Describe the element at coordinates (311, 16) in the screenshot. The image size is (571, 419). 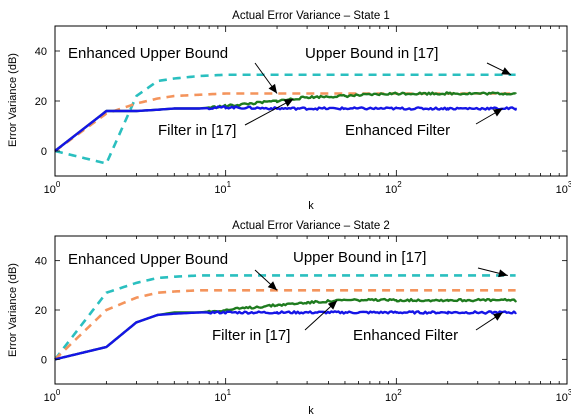
I see `chart-title: Actual Error Variance – State 1` at that location.